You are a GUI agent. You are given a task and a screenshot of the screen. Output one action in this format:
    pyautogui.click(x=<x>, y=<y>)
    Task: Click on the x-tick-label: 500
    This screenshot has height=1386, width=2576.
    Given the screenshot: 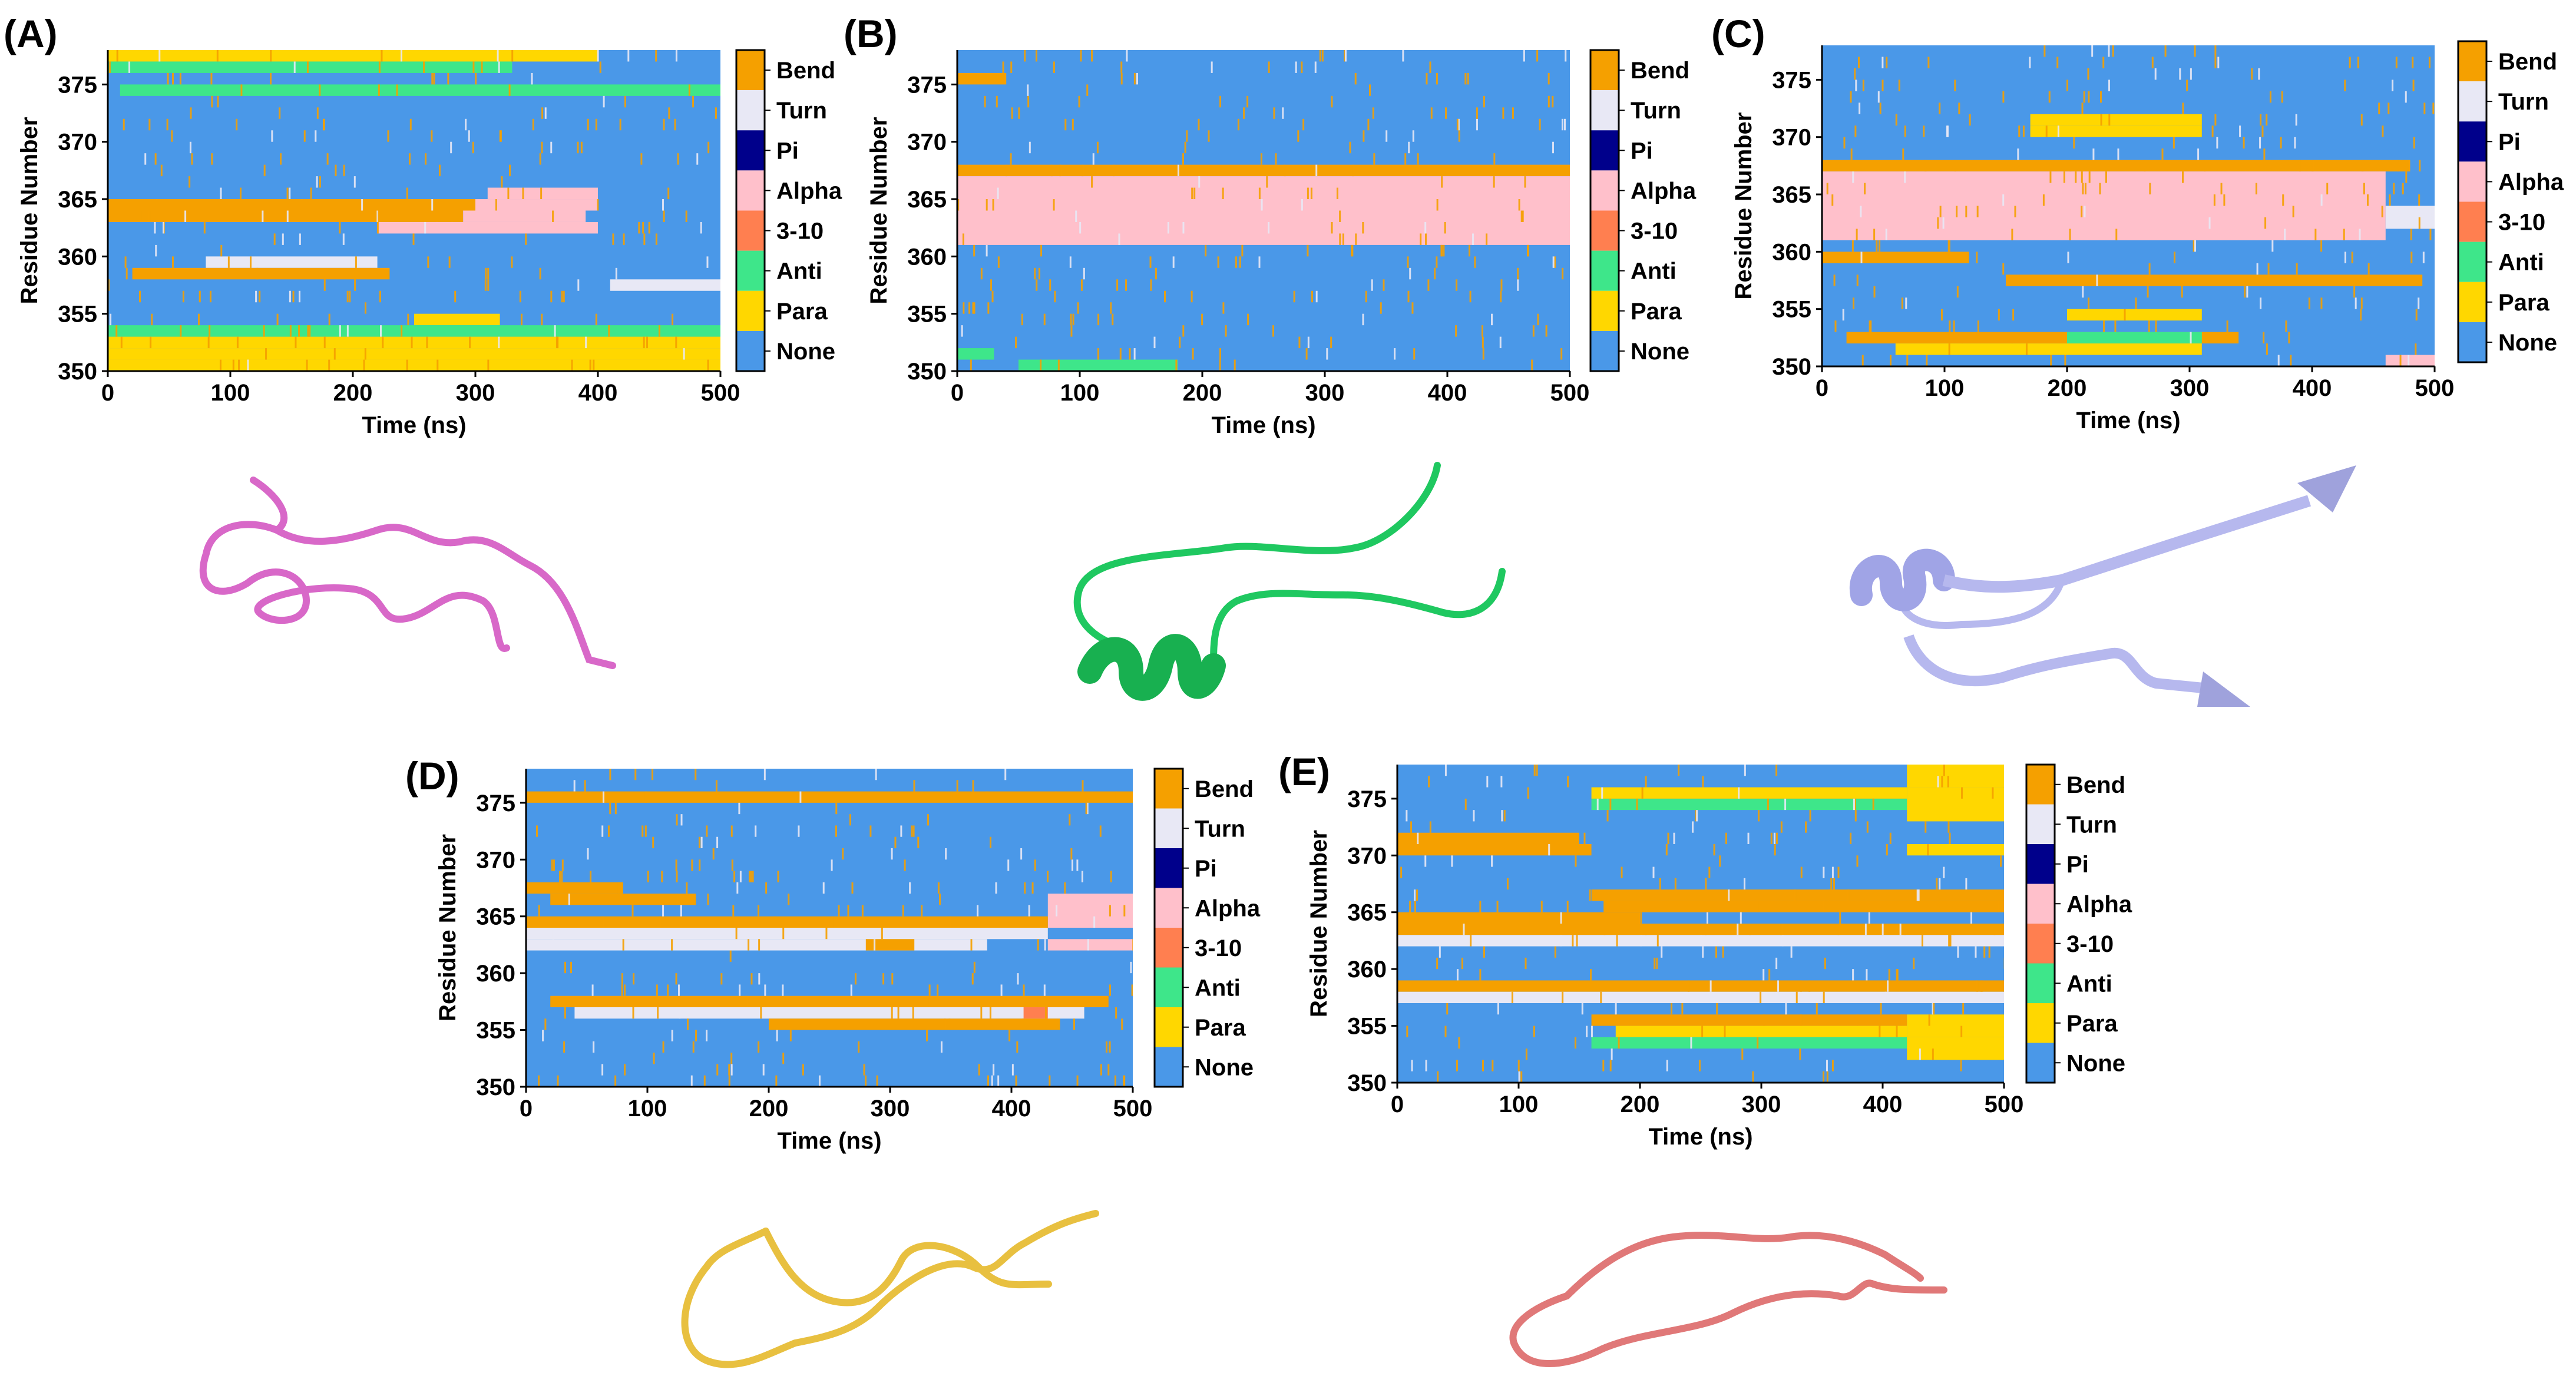 What is the action you would take?
    pyautogui.click(x=2435, y=388)
    